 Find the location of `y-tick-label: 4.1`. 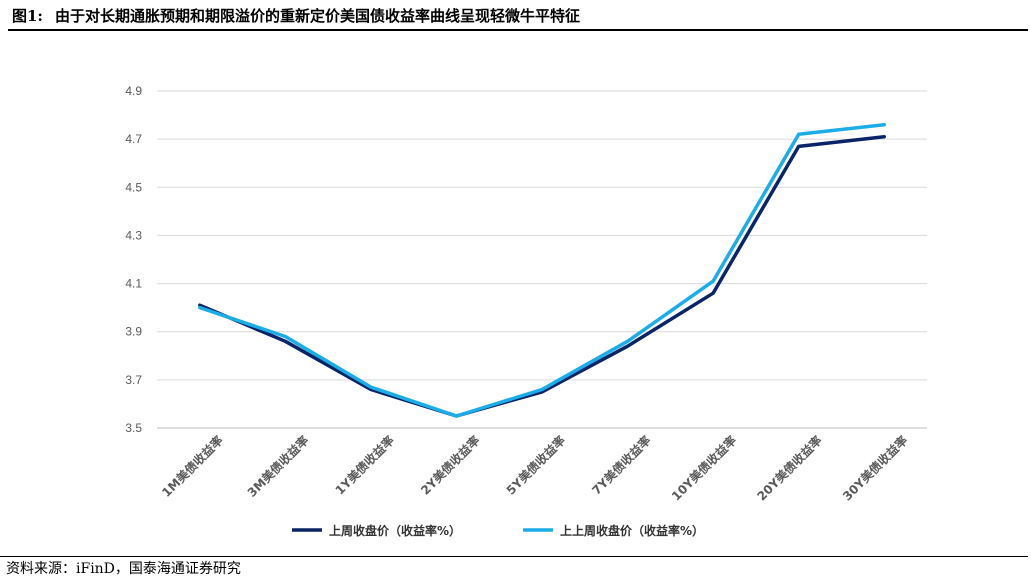

y-tick-label: 4.1 is located at coordinates (133, 284).